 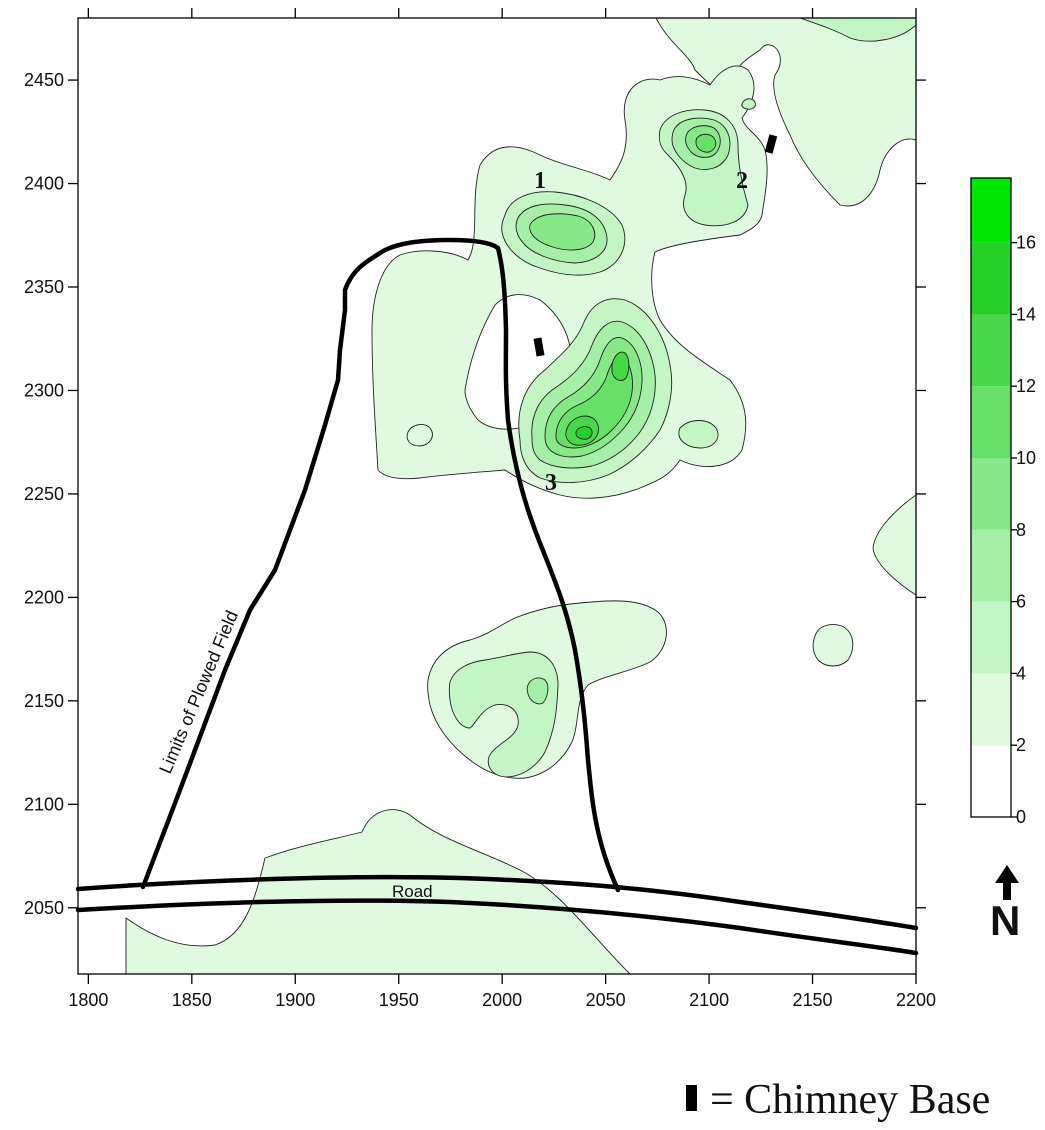 I want to click on road-edge-south, so click(x=497, y=927).